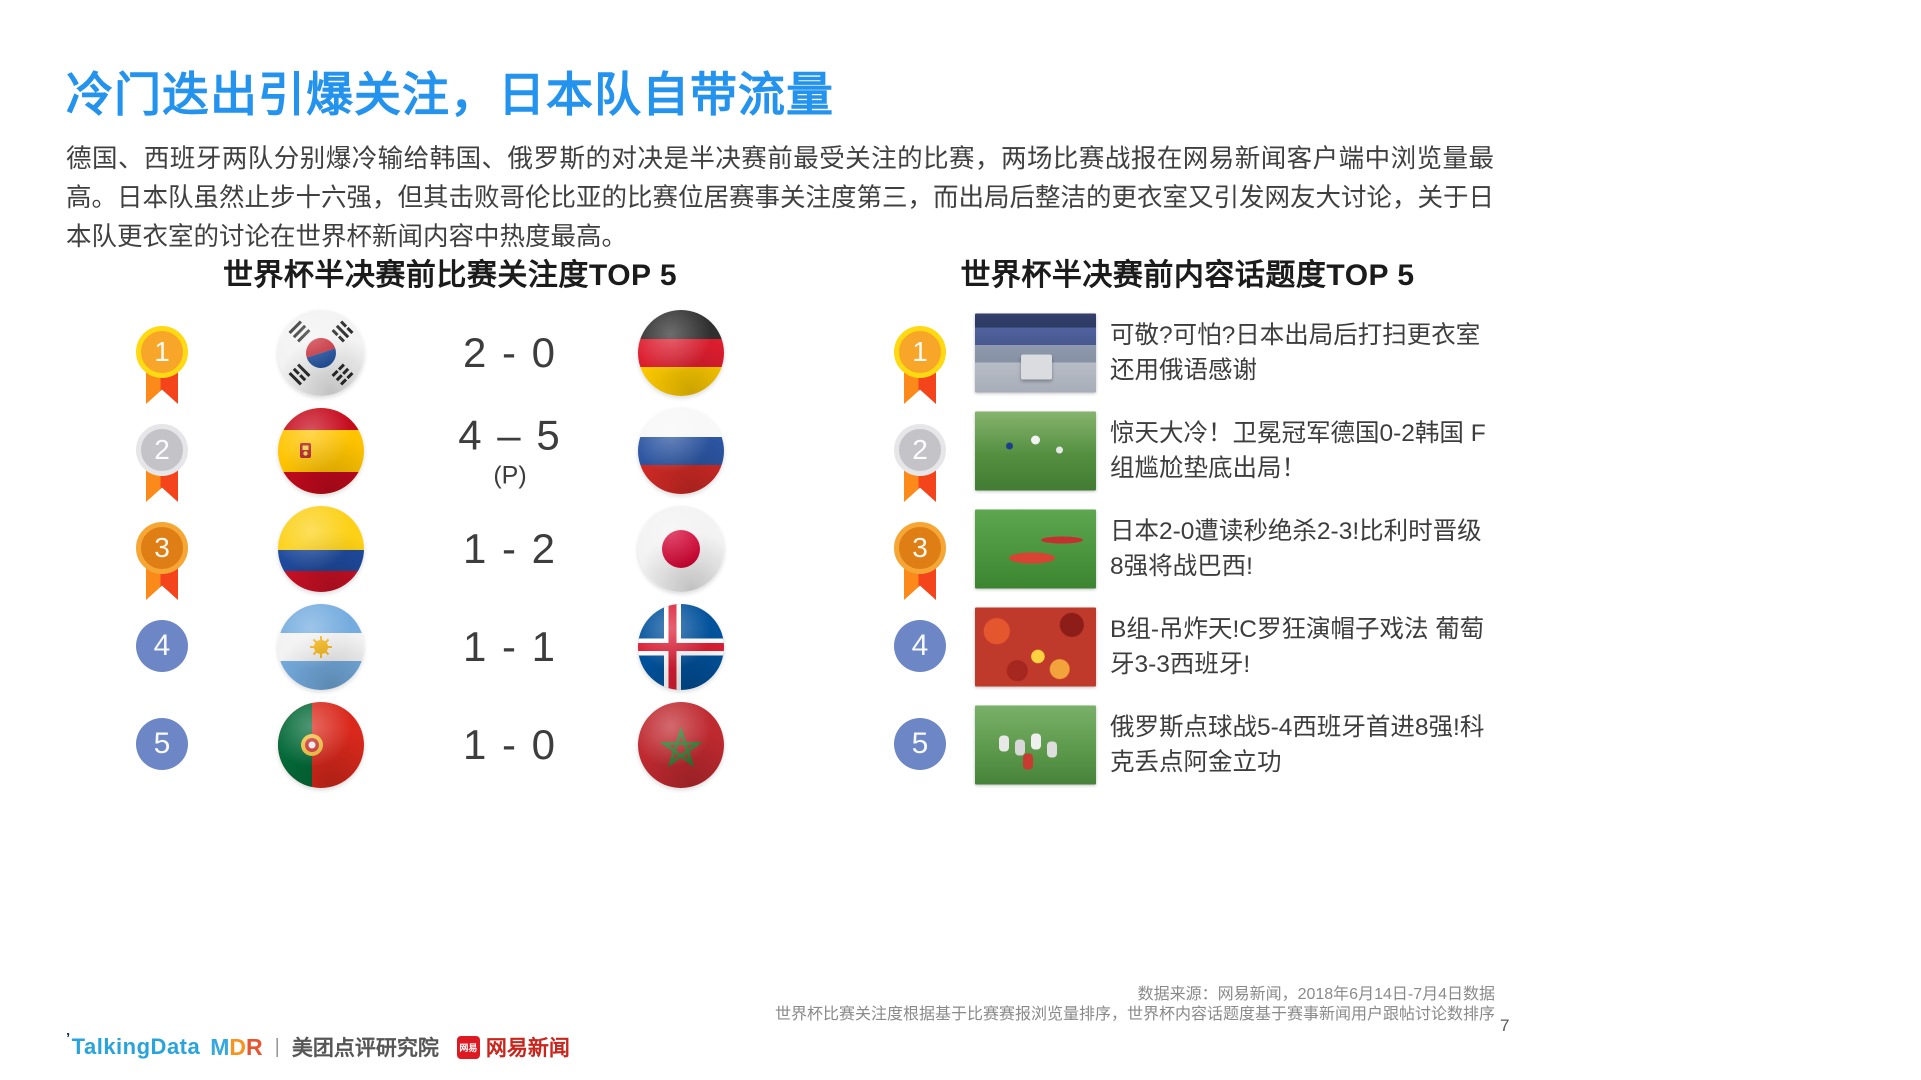  Describe the element at coordinates (1297, 745) in the screenshot. I see `news-headline: 俄罗斯点球战5-4西班牙首进8强!科克丢点阿金立功` at that location.